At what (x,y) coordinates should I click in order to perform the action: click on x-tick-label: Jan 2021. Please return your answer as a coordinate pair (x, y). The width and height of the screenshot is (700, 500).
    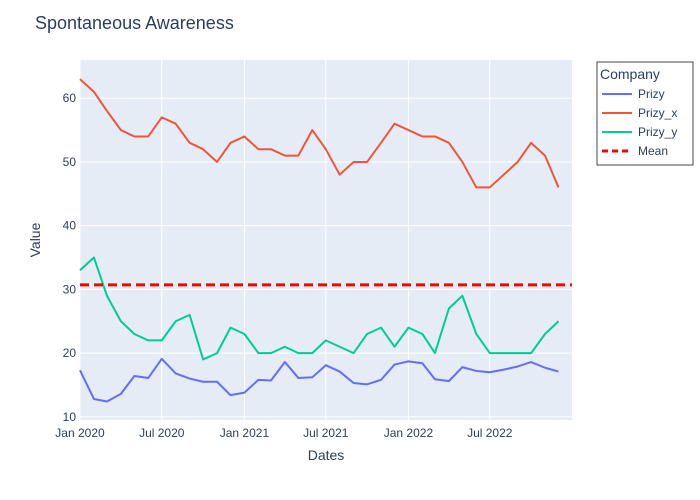
    Looking at the image, I should click on (245, 433).